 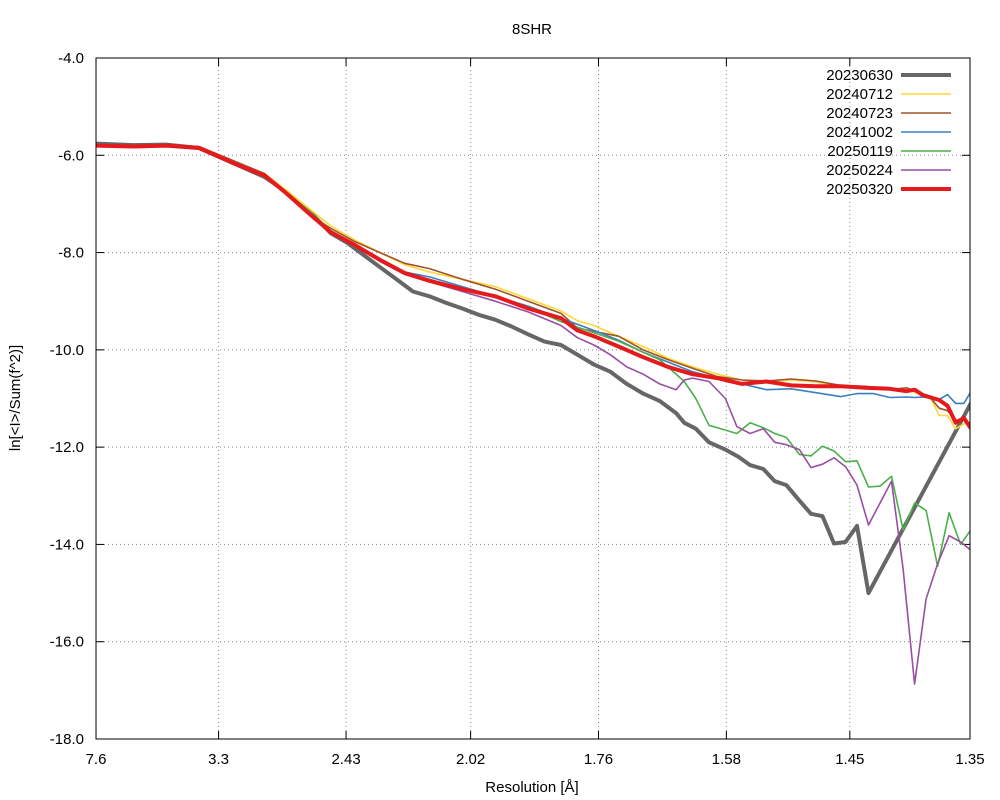 What do you see at coordinates (859, 113) in the screenshot?
I see `legend-label: 20240723` at bounding box center [859, 113].